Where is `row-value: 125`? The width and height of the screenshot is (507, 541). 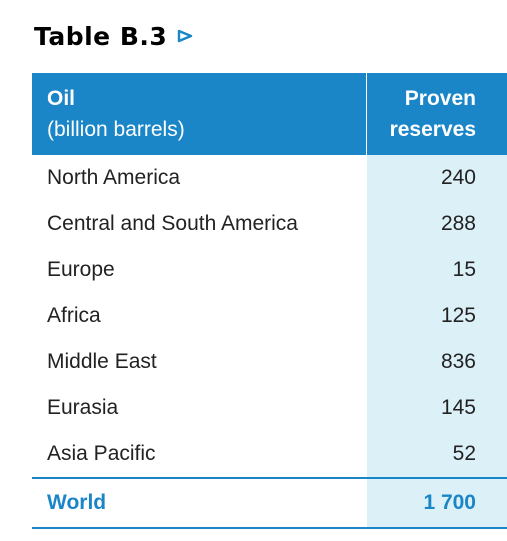
row-value: 125 is located at coordinates (458, 315).